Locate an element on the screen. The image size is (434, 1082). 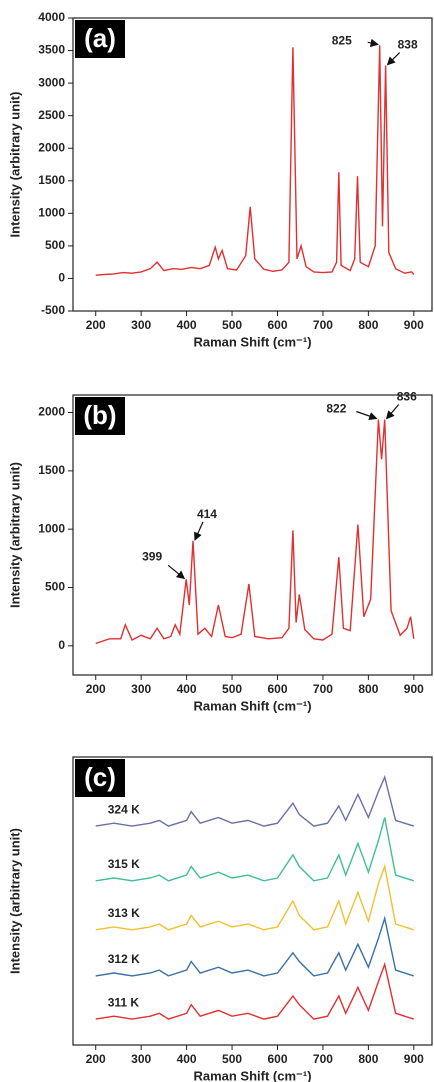
annotation: 836 is located at coordinates (407, 397).